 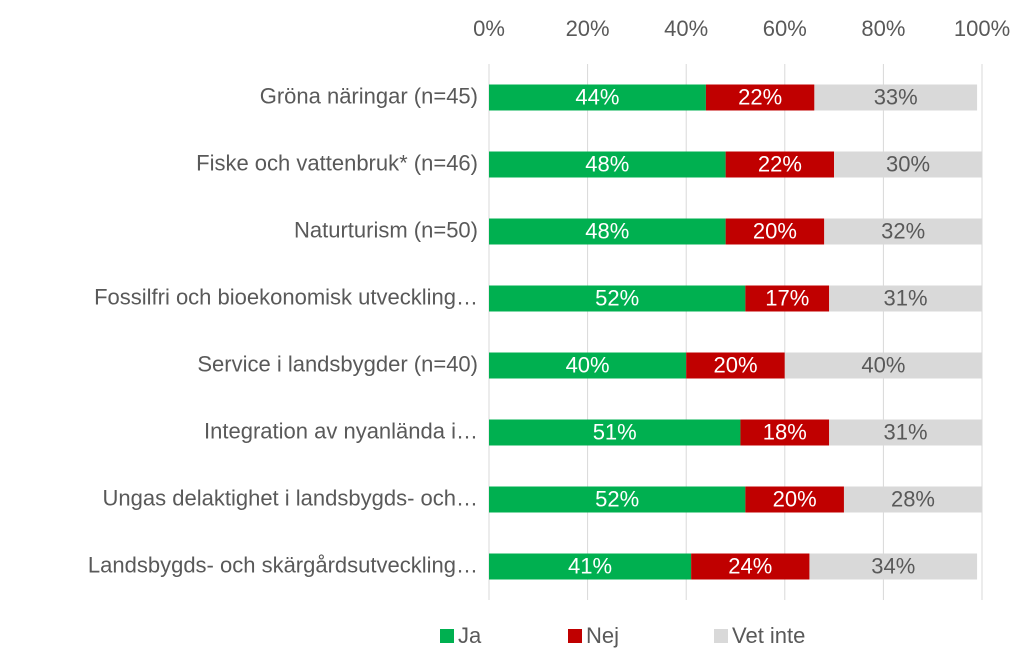 I want to click on data-label: 51%, so click(x=615, y=431).